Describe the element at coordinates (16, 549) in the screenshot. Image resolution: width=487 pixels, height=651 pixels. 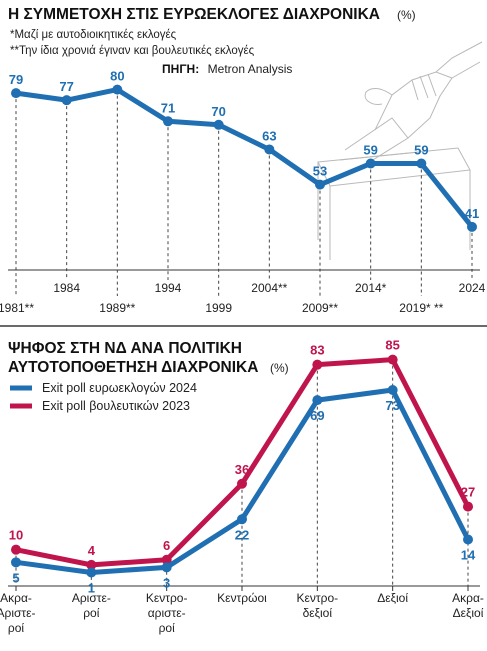
I see `point-national-2023-ακρα-αριστεροί` at that location.